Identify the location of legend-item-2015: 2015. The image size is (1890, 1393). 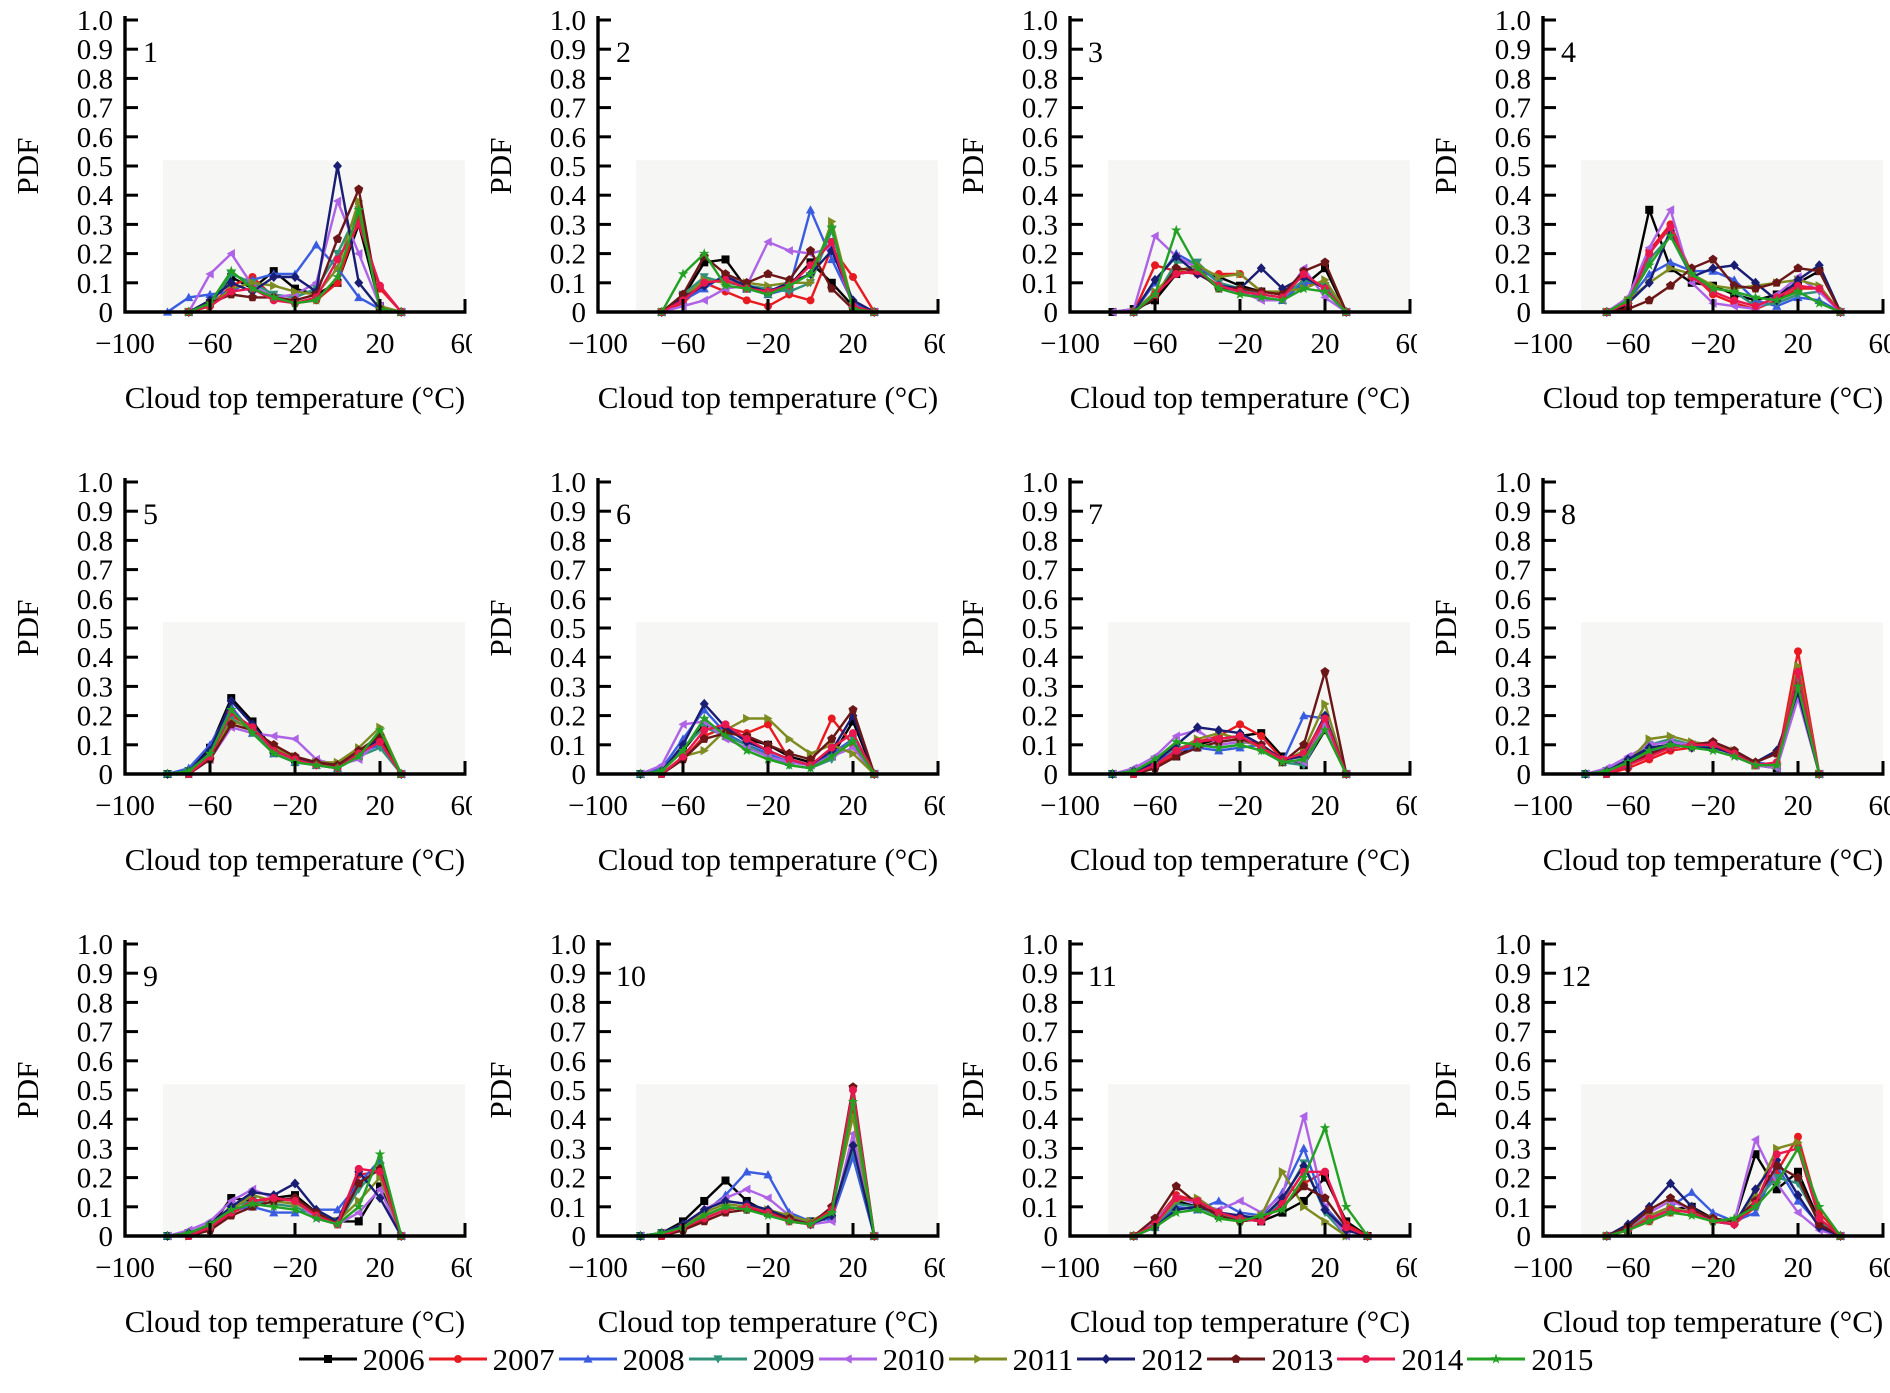
(1529, 1359).